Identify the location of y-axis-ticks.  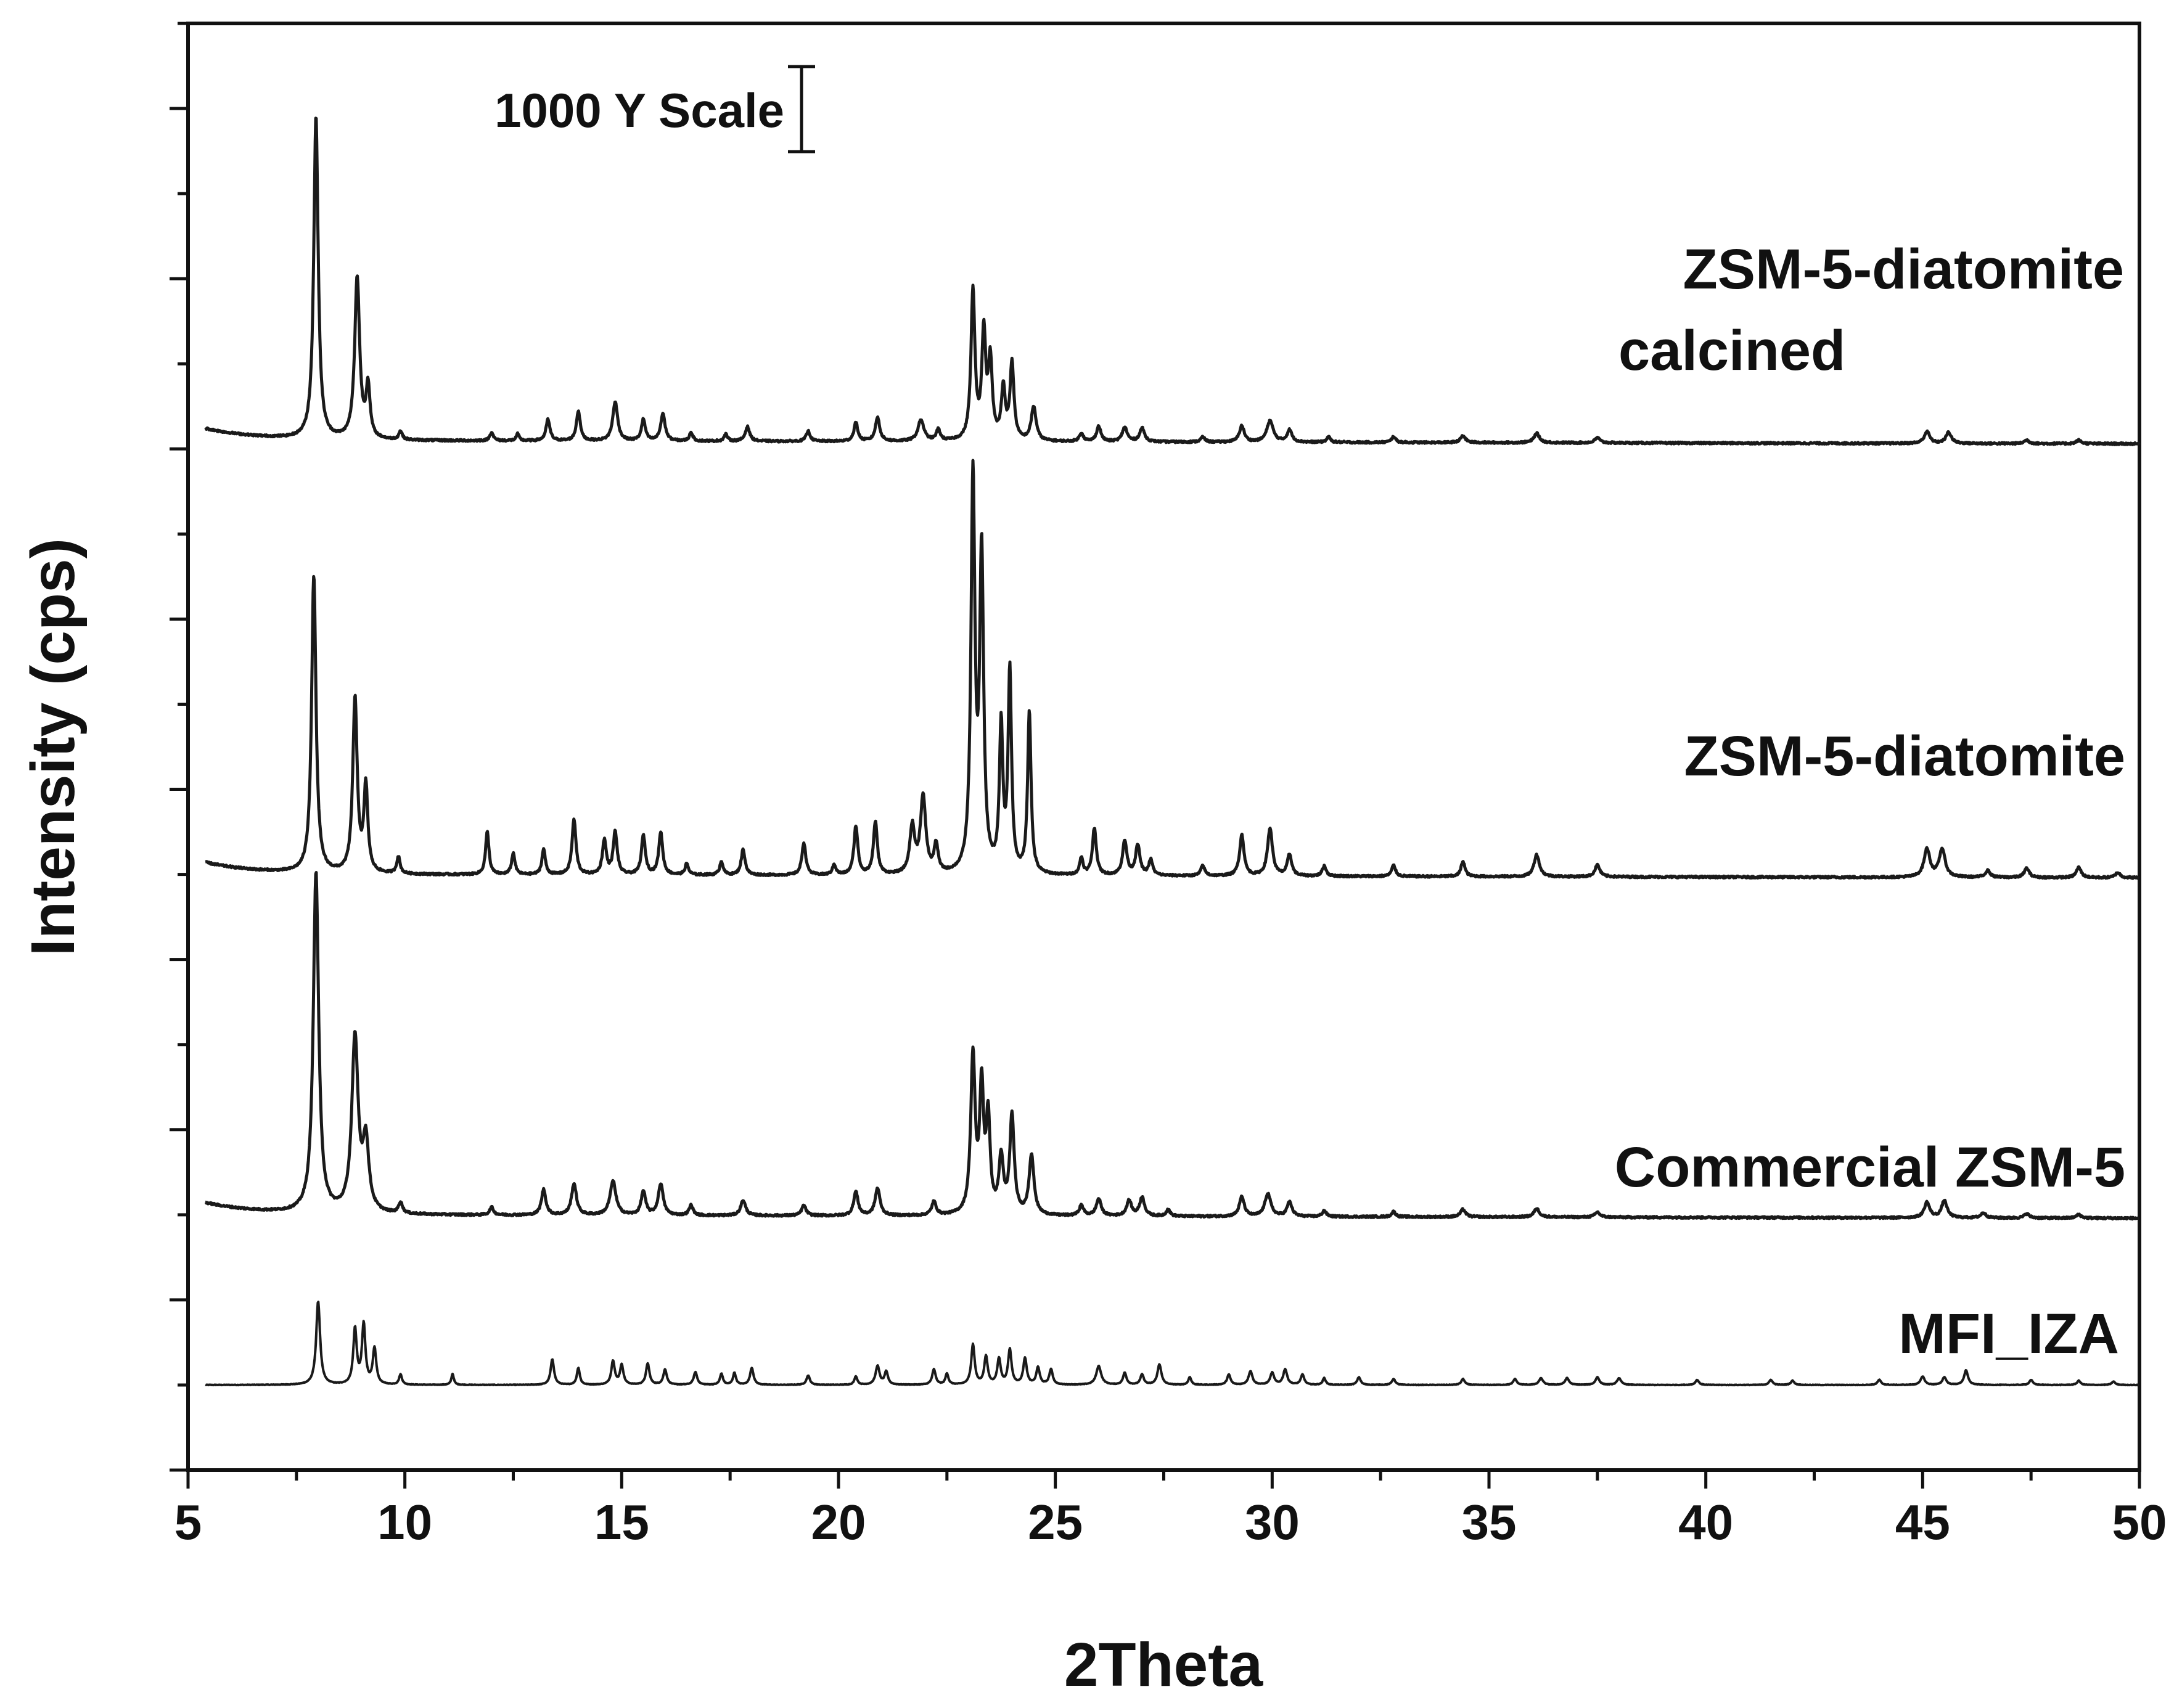
(179, 747).